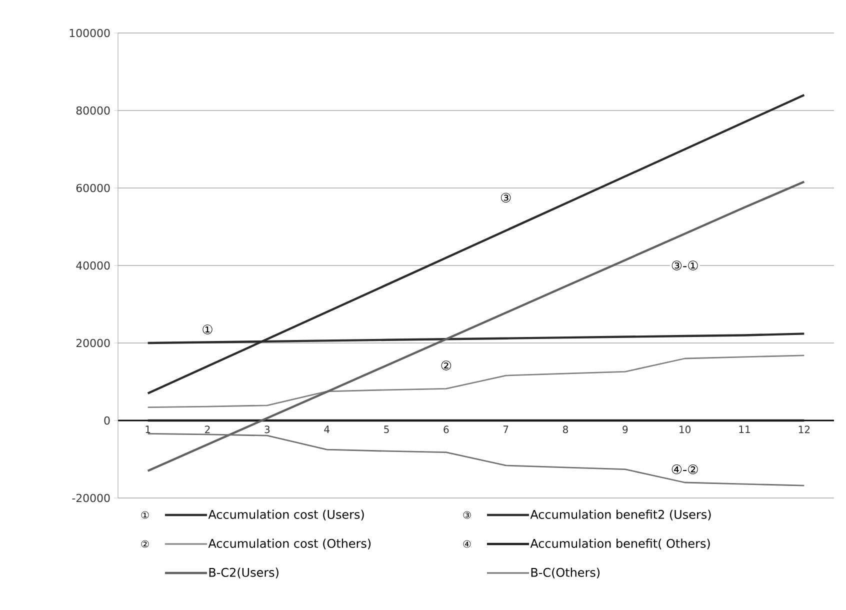 This screenshot has height=610, width=846. I want to click on x-tick-label: 12, so click(804, 430).